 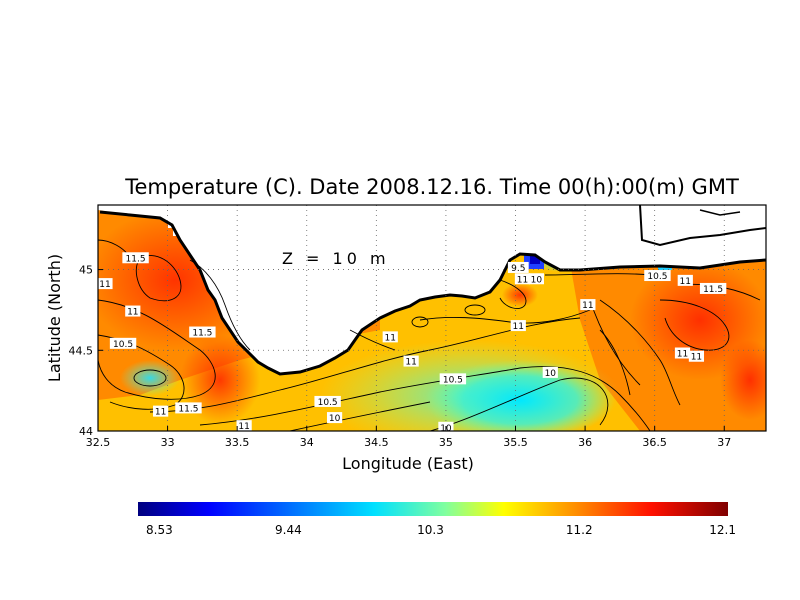 What do you see at coordinates (515, 442) in the screenshot?
I see `x-tick-label: 35.5` at bounding box center [515, 442].